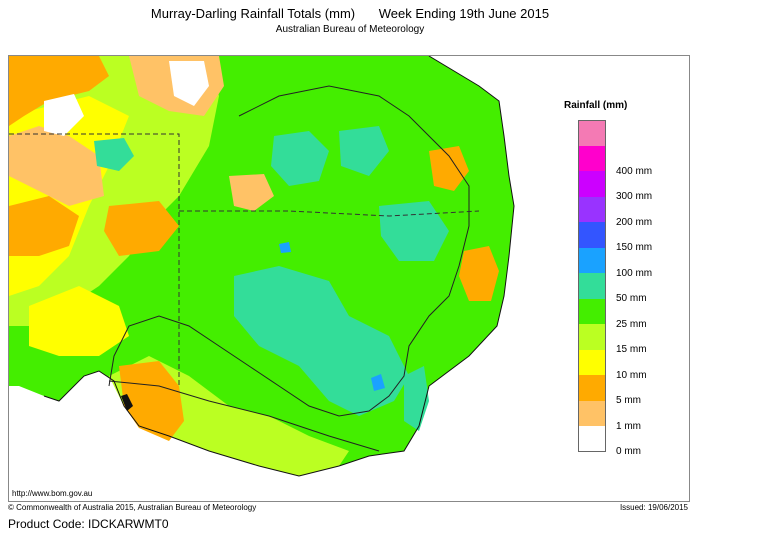 The width and height of the screenshot is (763, 558). What do you see at coordinates (64, 115) in the screenshot?
I see `rain-0mm-northwest` at bounding box center [64, 115].